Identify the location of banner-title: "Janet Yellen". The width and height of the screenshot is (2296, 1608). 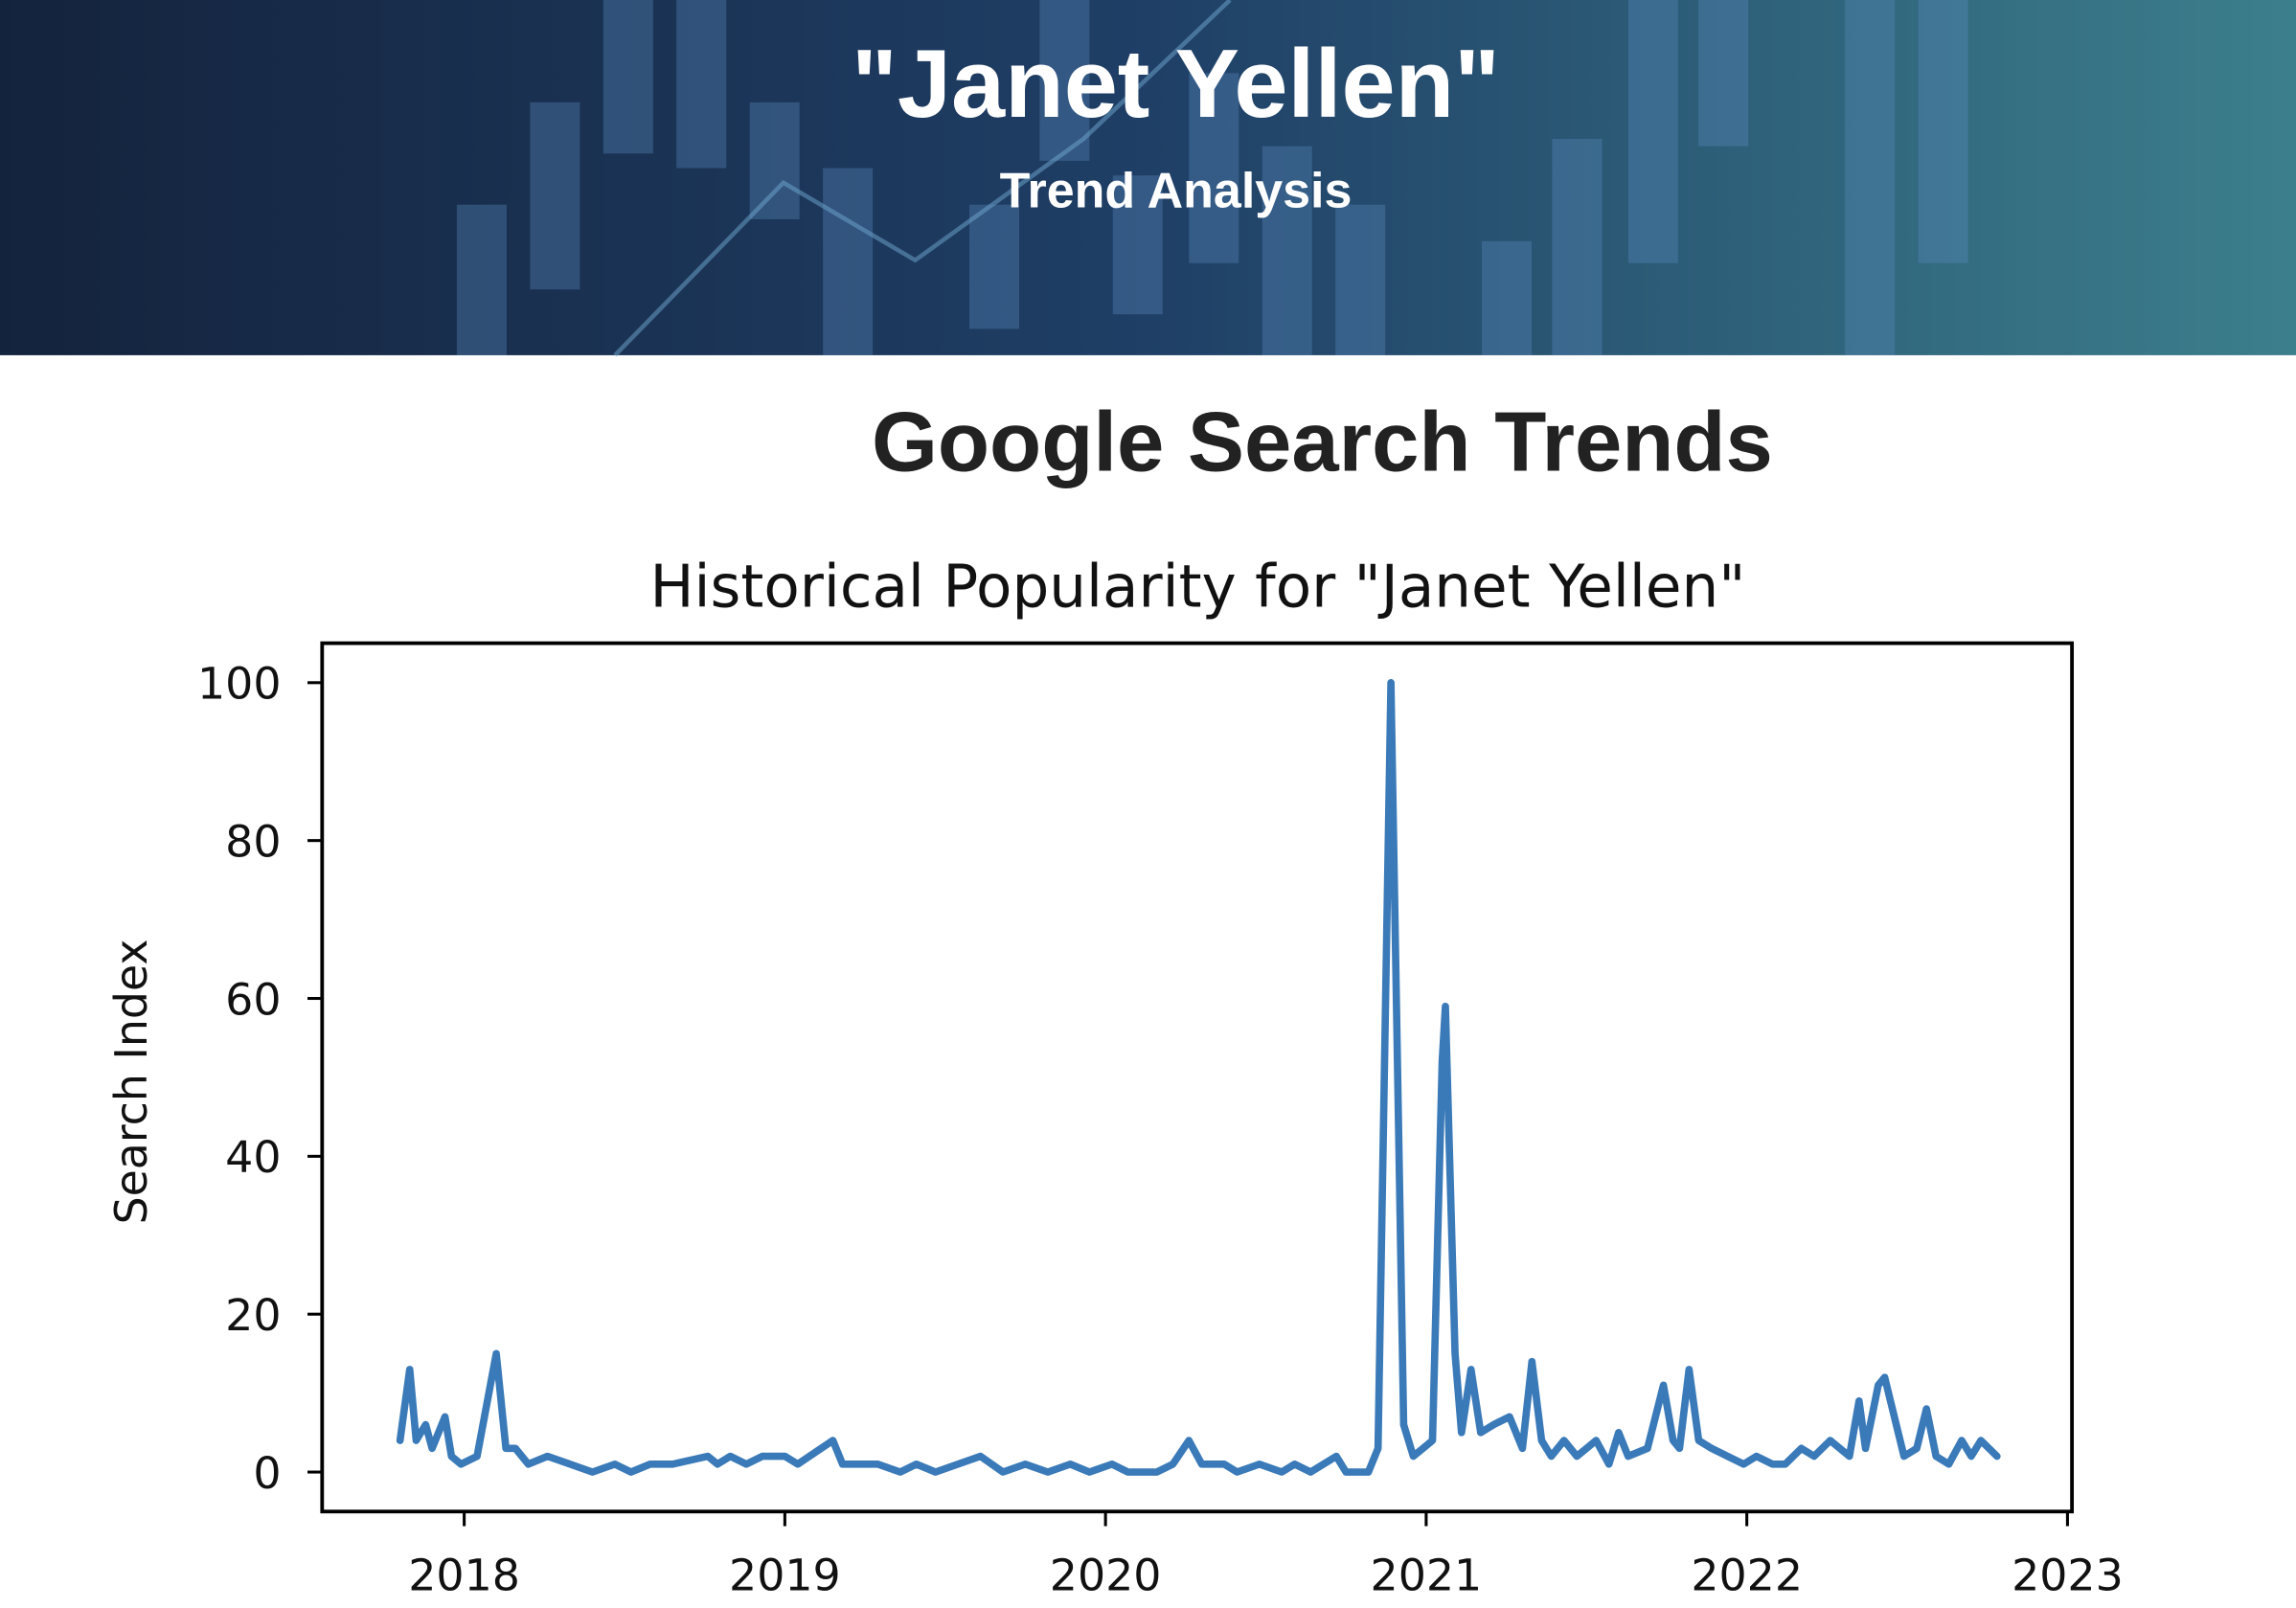
(1176, 84).